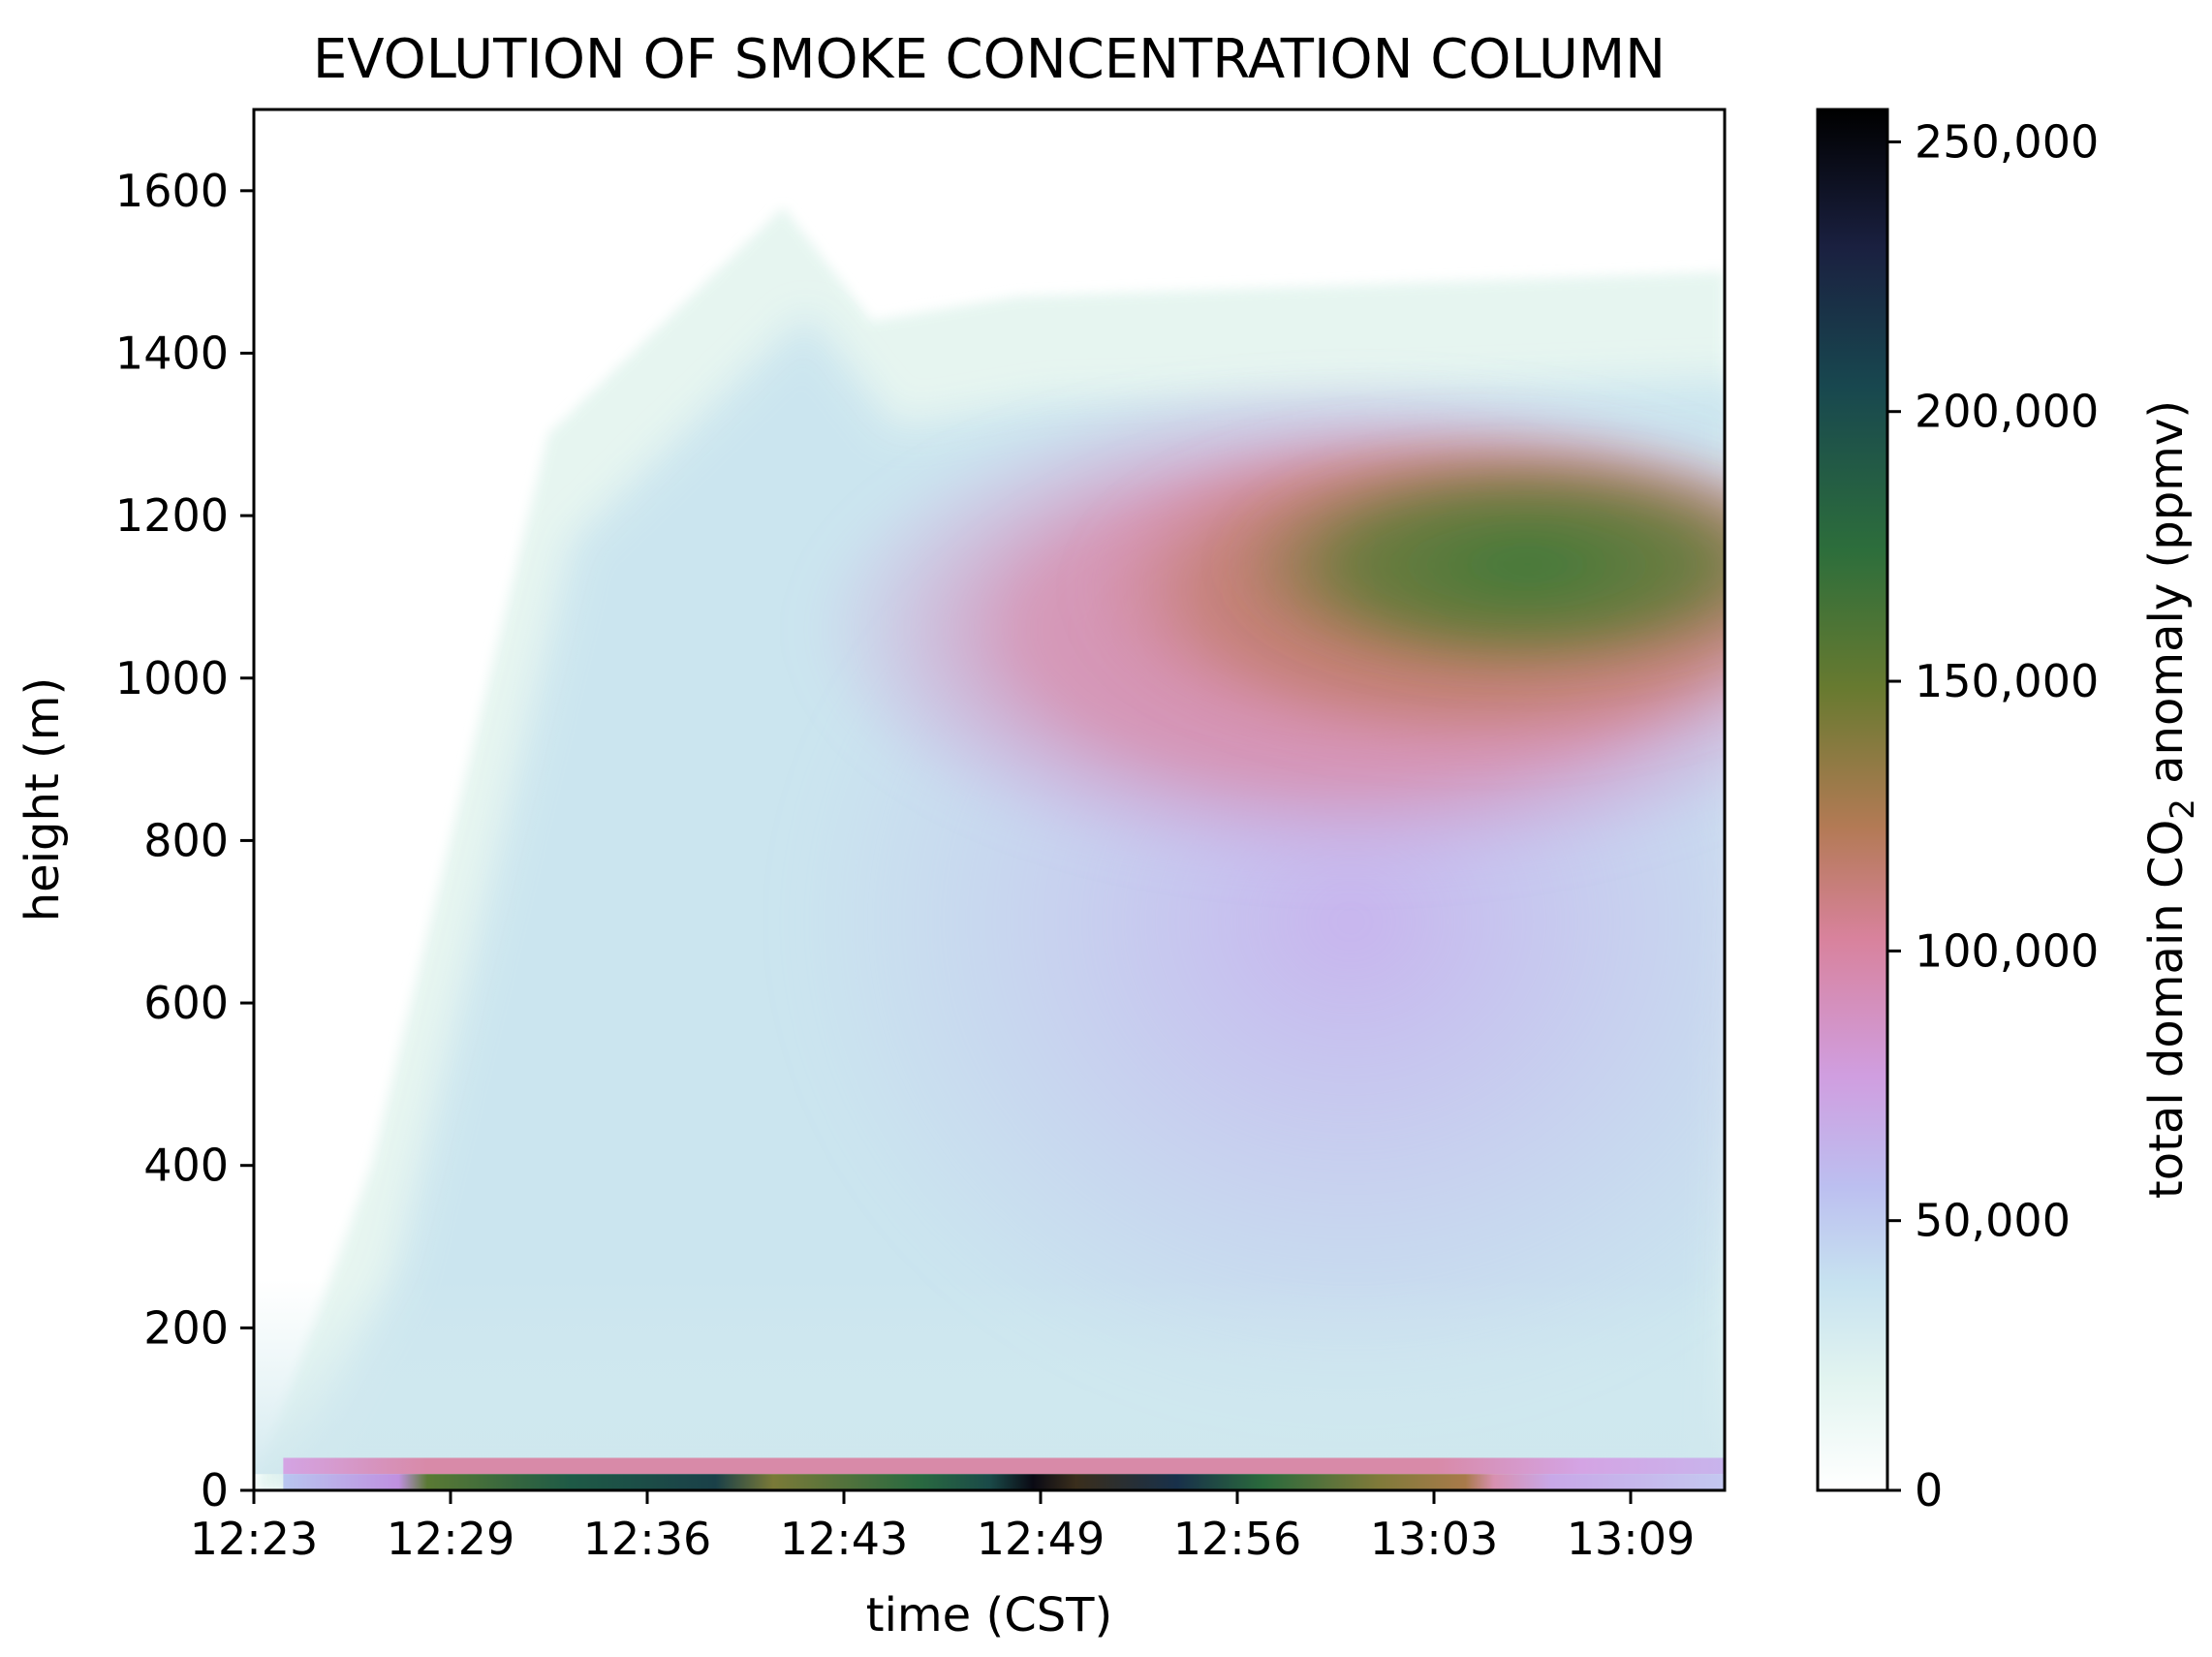 This screenshot has width=2212, height=1657. Describe the element at coordinates (1631, 1539) in the screenshot. I see `x-tick-label: 13:09` at that location.